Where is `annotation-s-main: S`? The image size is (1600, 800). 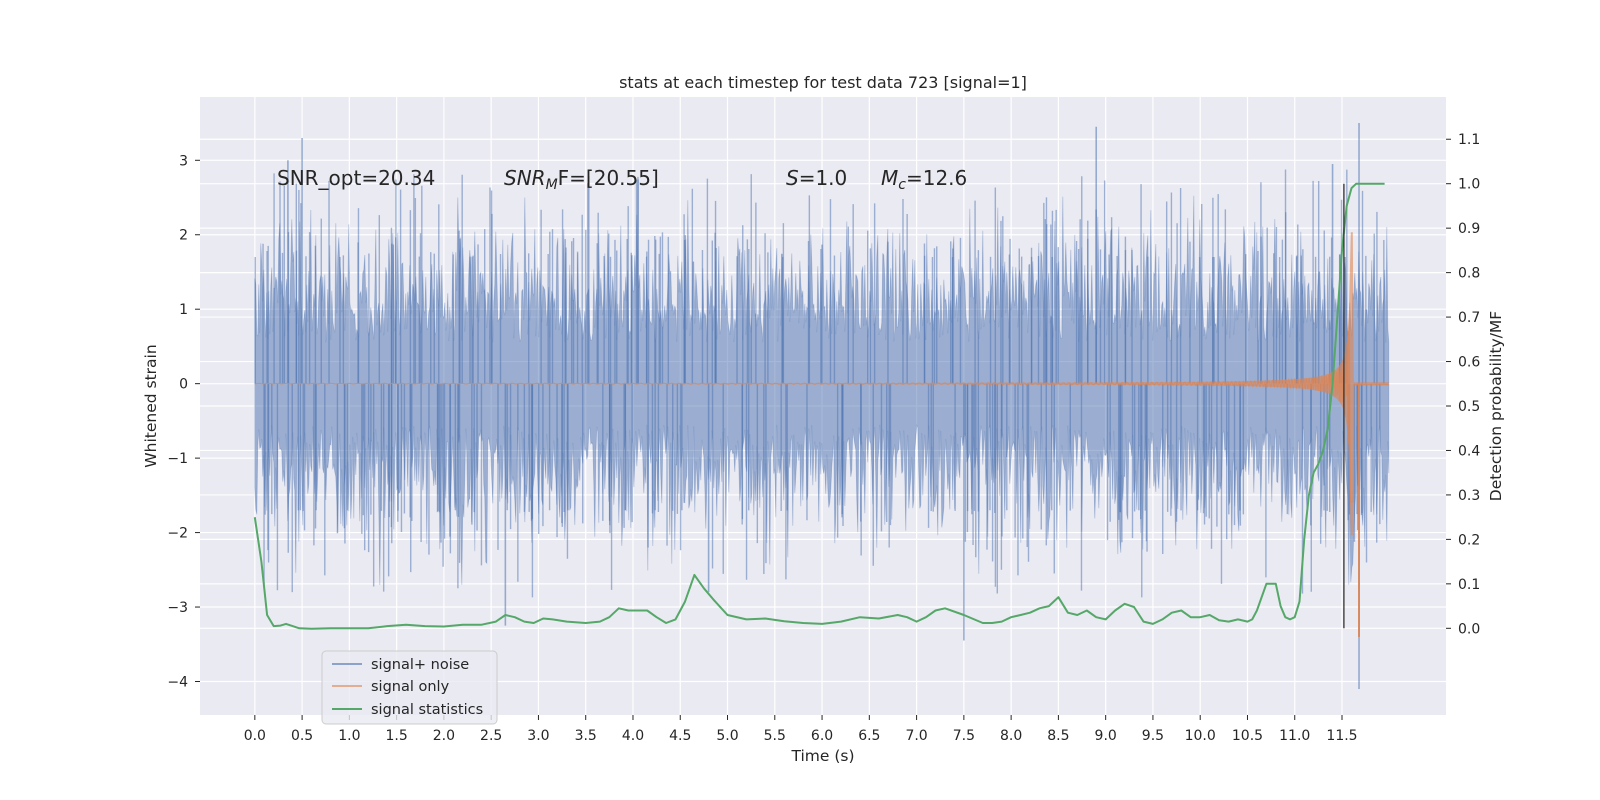
annotation-s-main: S is located at coordinates (792, 178).